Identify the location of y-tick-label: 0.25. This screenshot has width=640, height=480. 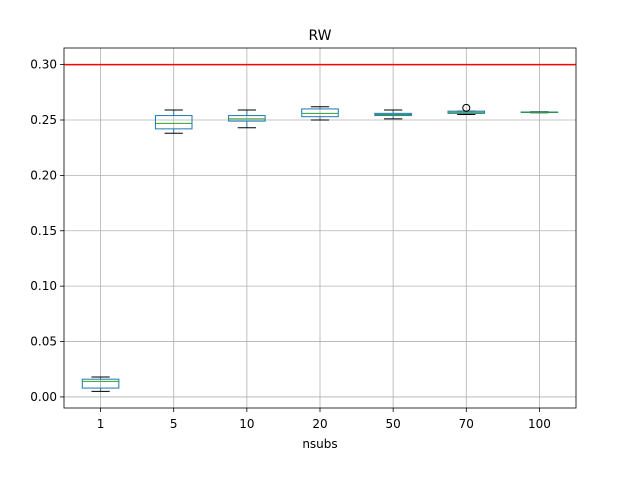
(43, 120).